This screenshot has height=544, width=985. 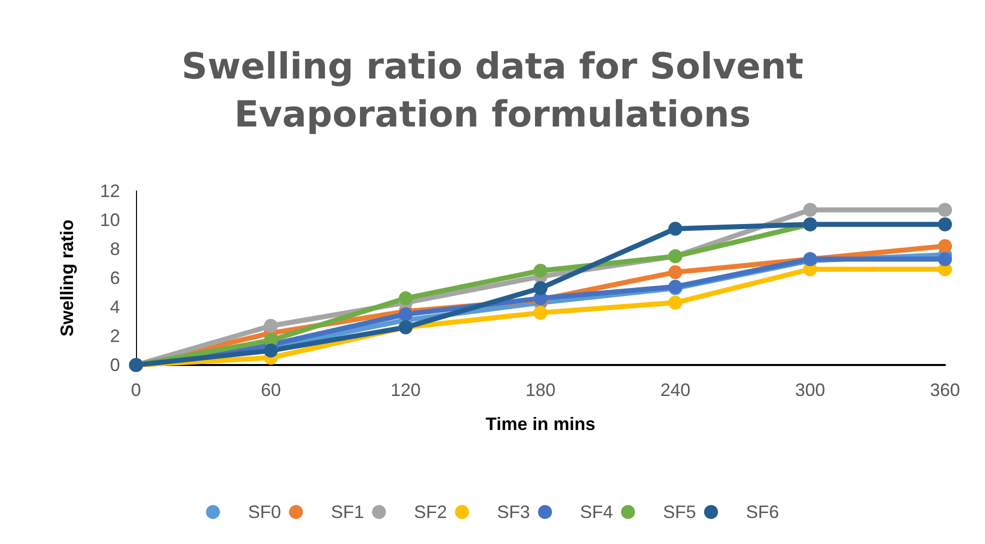 What do you see at coordinates (763, 512) in the screenshot?
I see `legend-label: SF6` at bounding box center [763, 512].